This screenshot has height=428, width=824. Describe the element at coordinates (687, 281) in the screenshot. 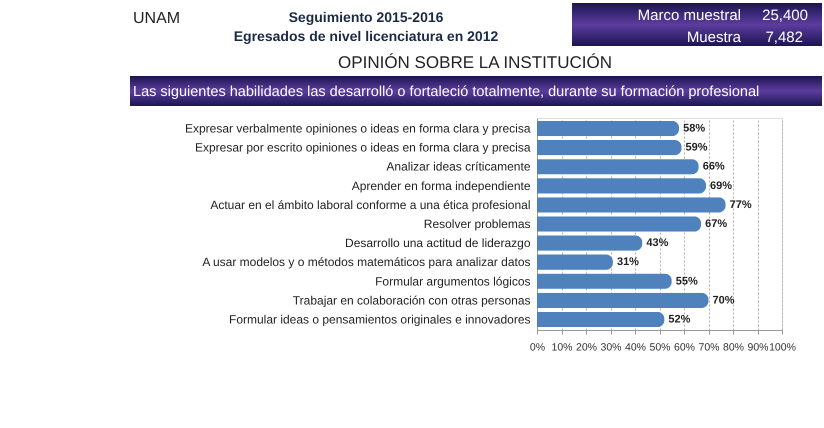

I see `data-label: 55%` at that location.